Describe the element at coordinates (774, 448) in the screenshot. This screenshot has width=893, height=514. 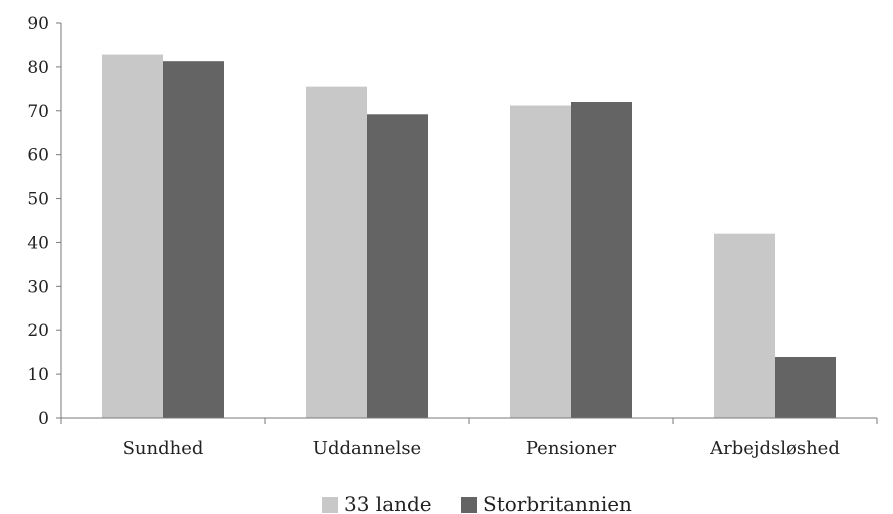
I see `x-category-label: Arbejdsløshed` at that location.